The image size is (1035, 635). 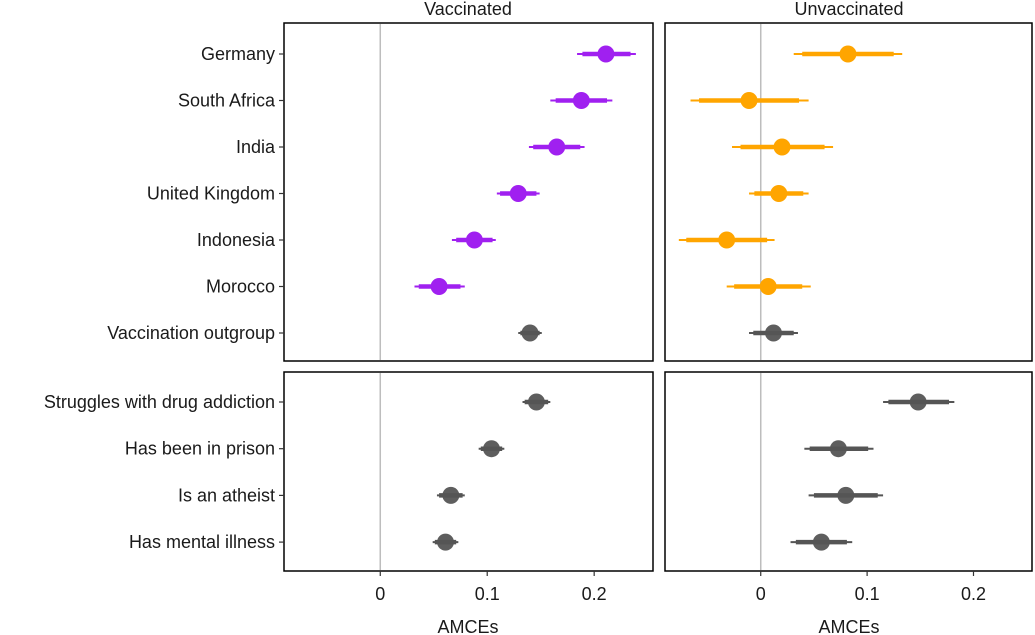 I want to click on estimate-point-unvaccinated-indonesia, so click(x=727, y=240).